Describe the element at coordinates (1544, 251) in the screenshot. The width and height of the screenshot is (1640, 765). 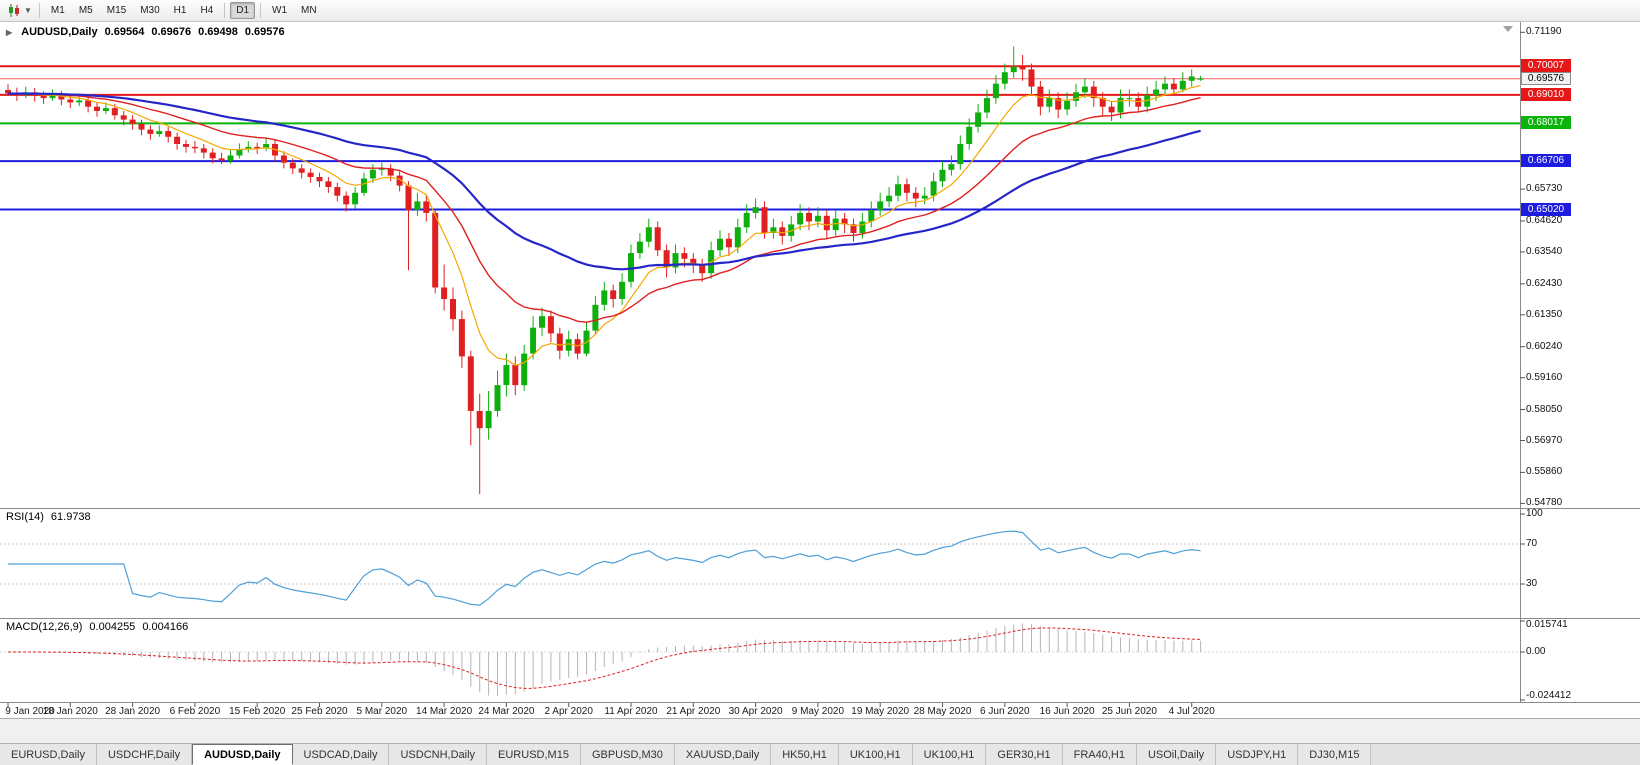
I see `price-axis-label: 0.63540` at that location.